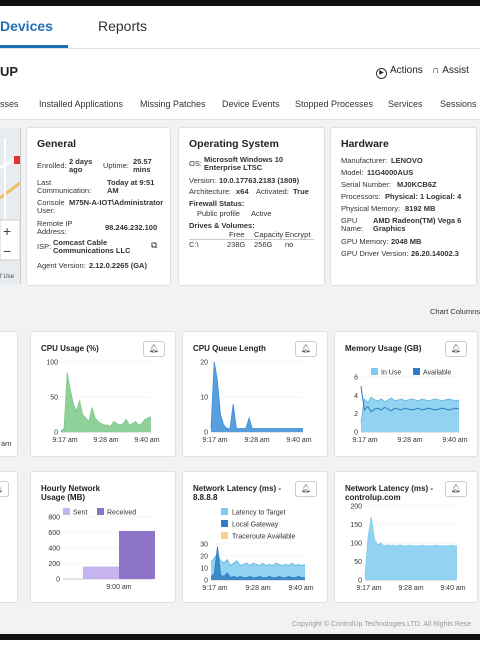 The image size is (480, 650). Describe the element at coordinates (417, 224) in the screenshot. I see `gpu-name-value: AMD Radeon(TM) Vega 6 Graphics` at that location.